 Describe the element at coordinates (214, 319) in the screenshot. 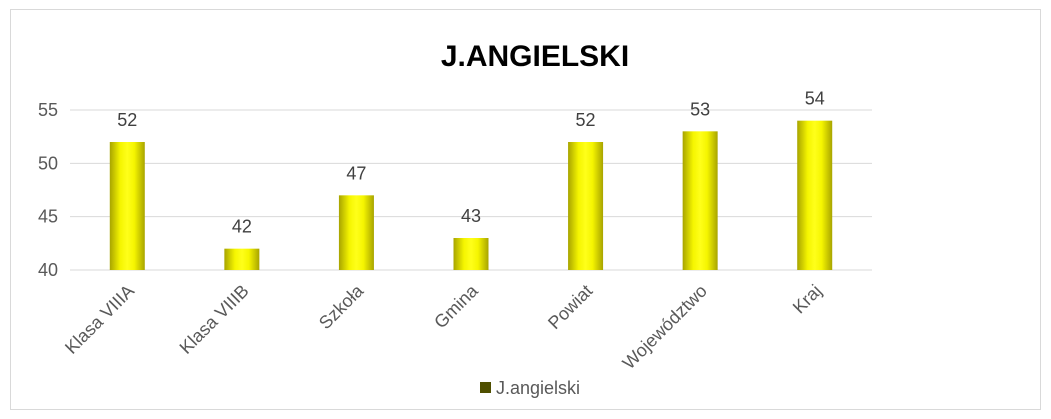

I see `category-label: Klasa VIIIB` at that location.